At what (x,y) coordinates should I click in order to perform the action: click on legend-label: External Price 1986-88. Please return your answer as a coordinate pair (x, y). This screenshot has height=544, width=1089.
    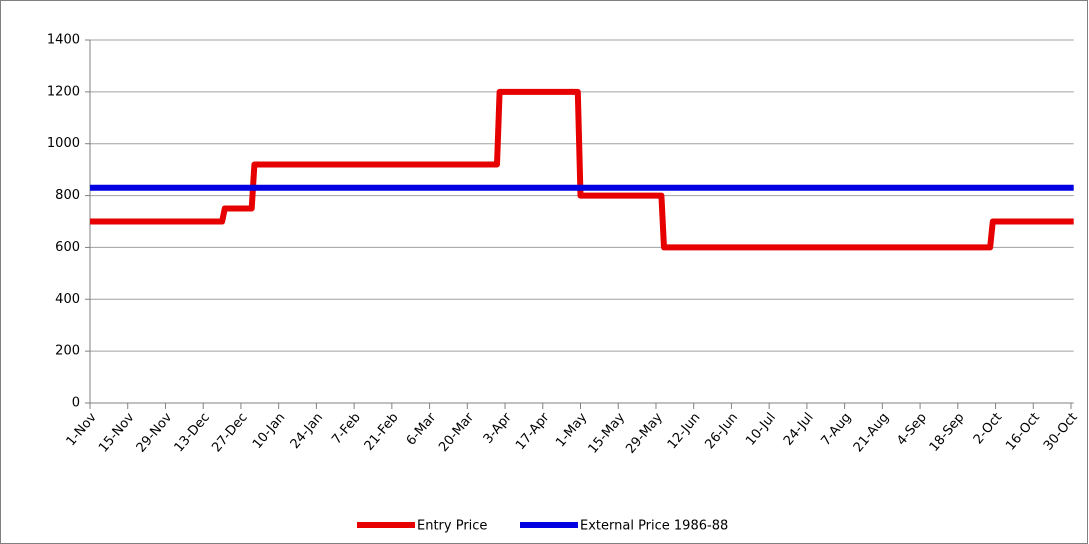
    Looking at the image, I should click on (654, 526).